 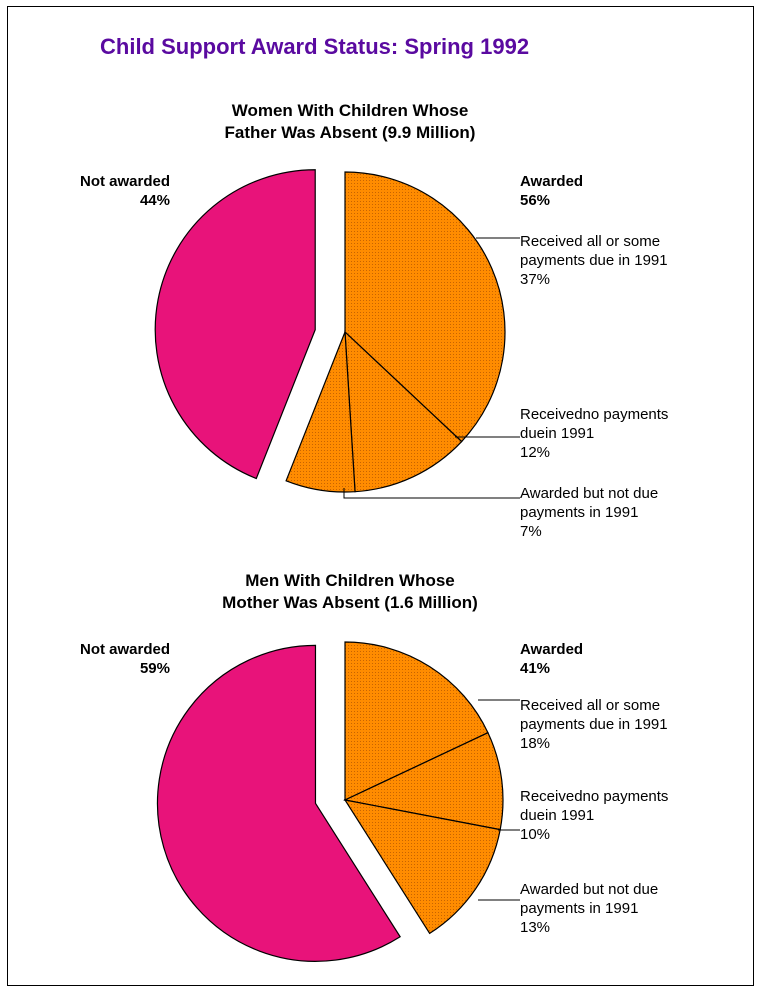 What do you see at coordinates (535, 743) in the screenshot?
I see `pie2-received-some-pct: 18%` at bounding box center [535, 743].